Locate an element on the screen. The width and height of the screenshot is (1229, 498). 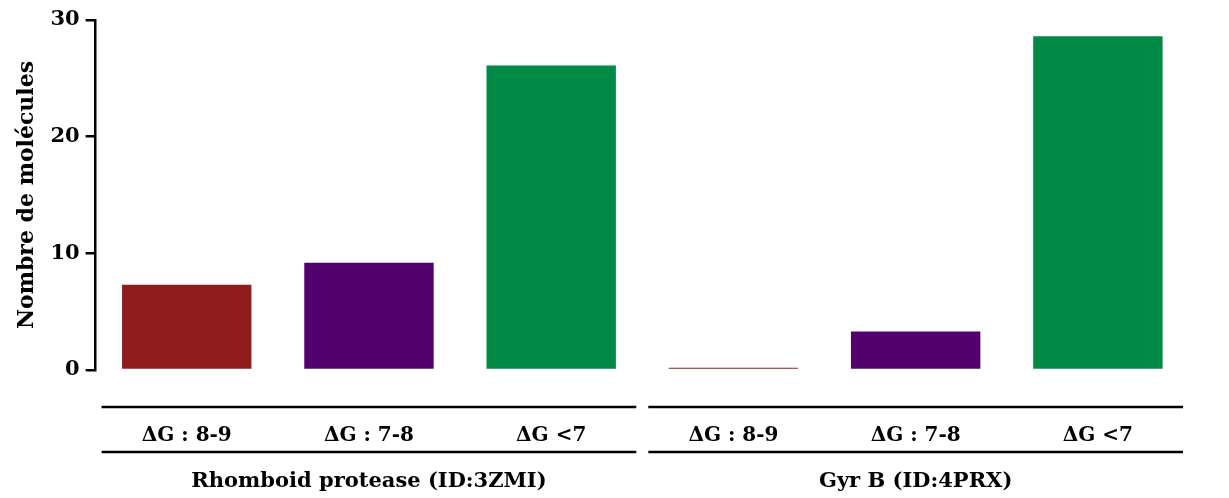
text: Rhomboid protease (ID:3ZMI) is located at coordinates (369, 480).